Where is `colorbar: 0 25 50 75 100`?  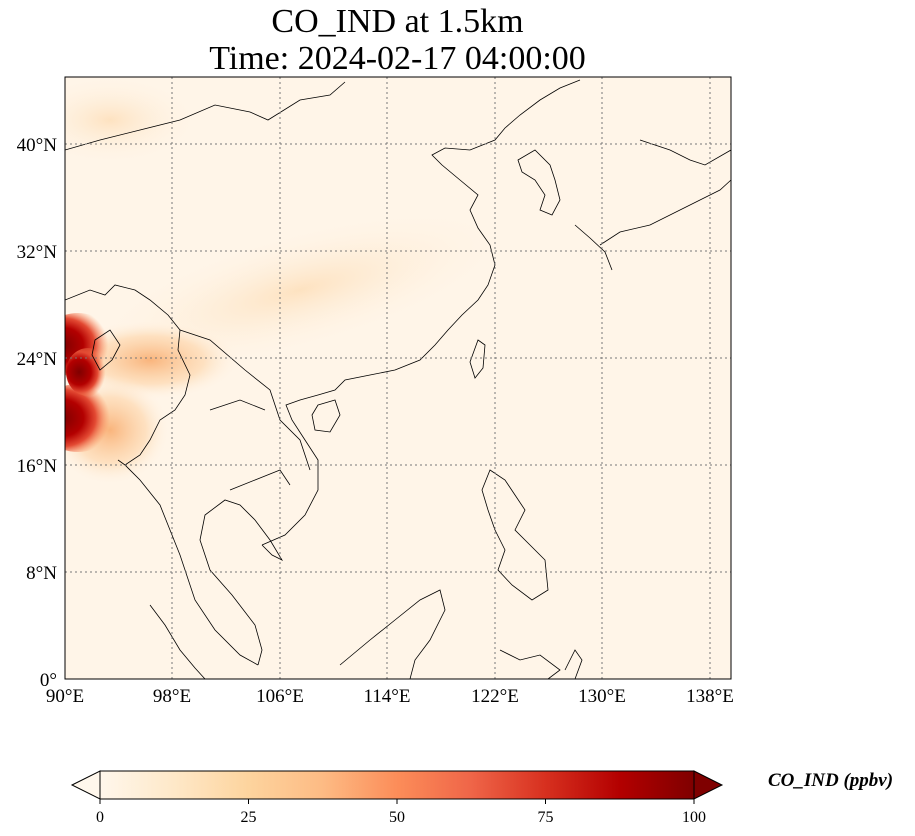 colorbar: 0 25 50 75 100 is located at coordinates (397, 798).